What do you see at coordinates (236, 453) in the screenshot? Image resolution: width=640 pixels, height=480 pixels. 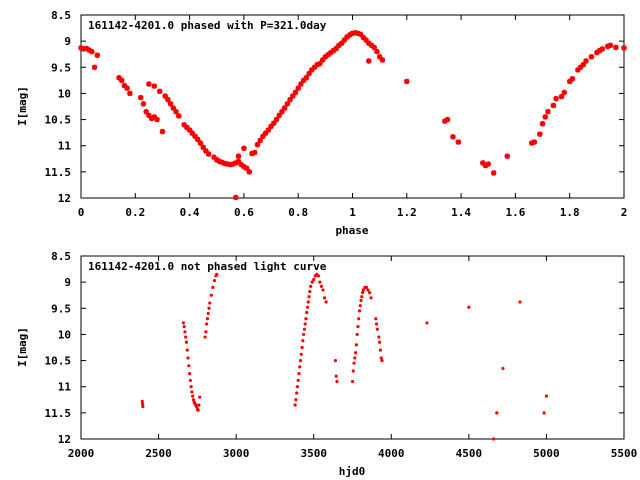 I see `x-tick-label: 3000` at bounding box center [236, 453].